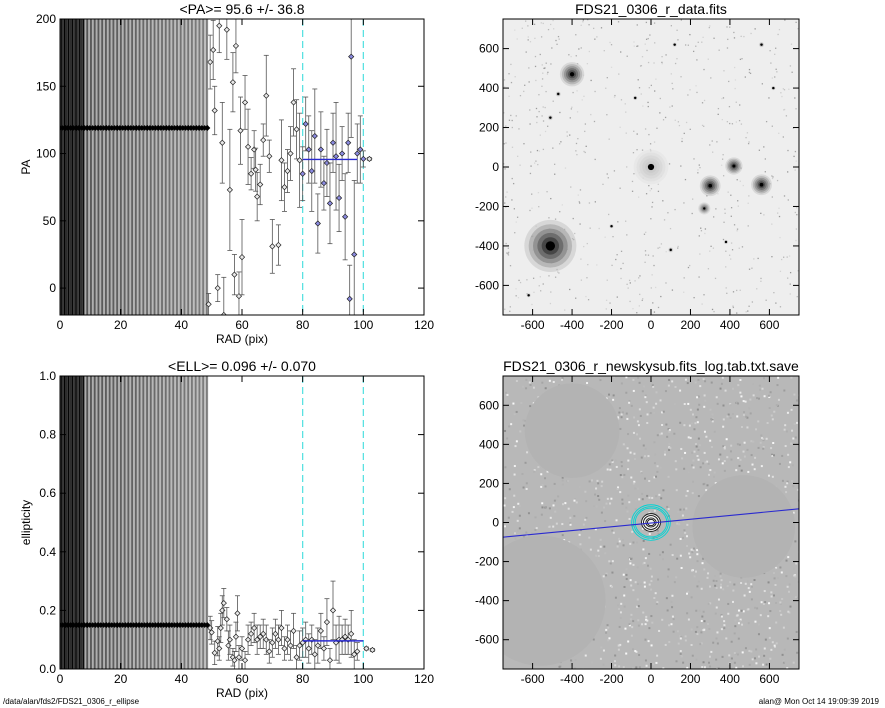 Image resolution: width=885 pixels, height=708 pixels. Describe the element at coordinates (495, 167) in the screenshot. I see `y-tick-label: 0` at that location.